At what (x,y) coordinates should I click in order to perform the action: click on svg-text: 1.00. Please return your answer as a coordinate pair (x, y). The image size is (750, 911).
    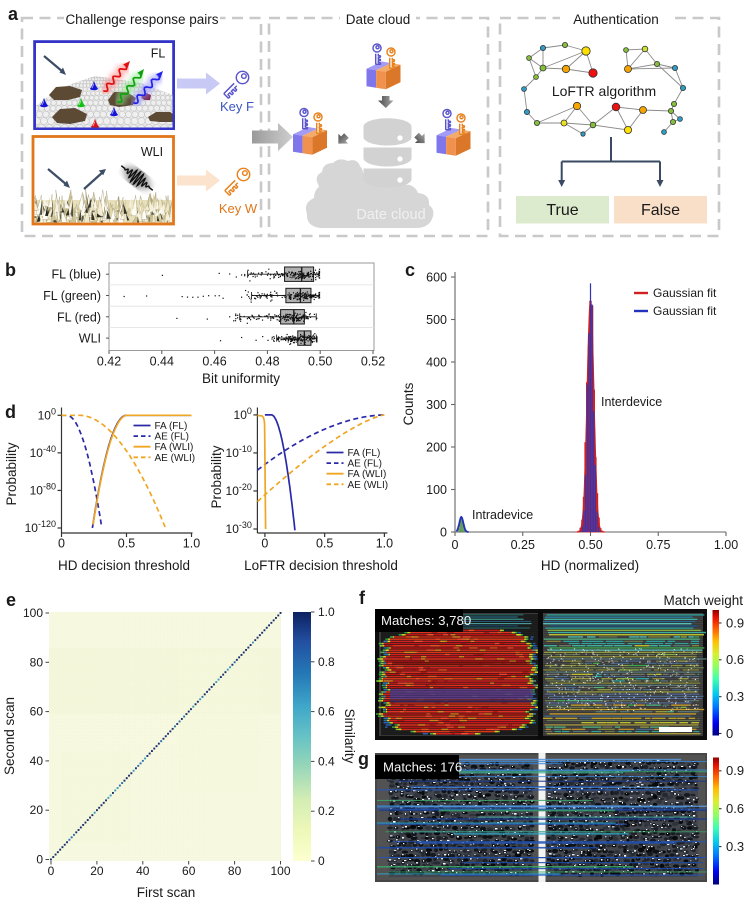
    Looking at the image, I should click on (726, 545).